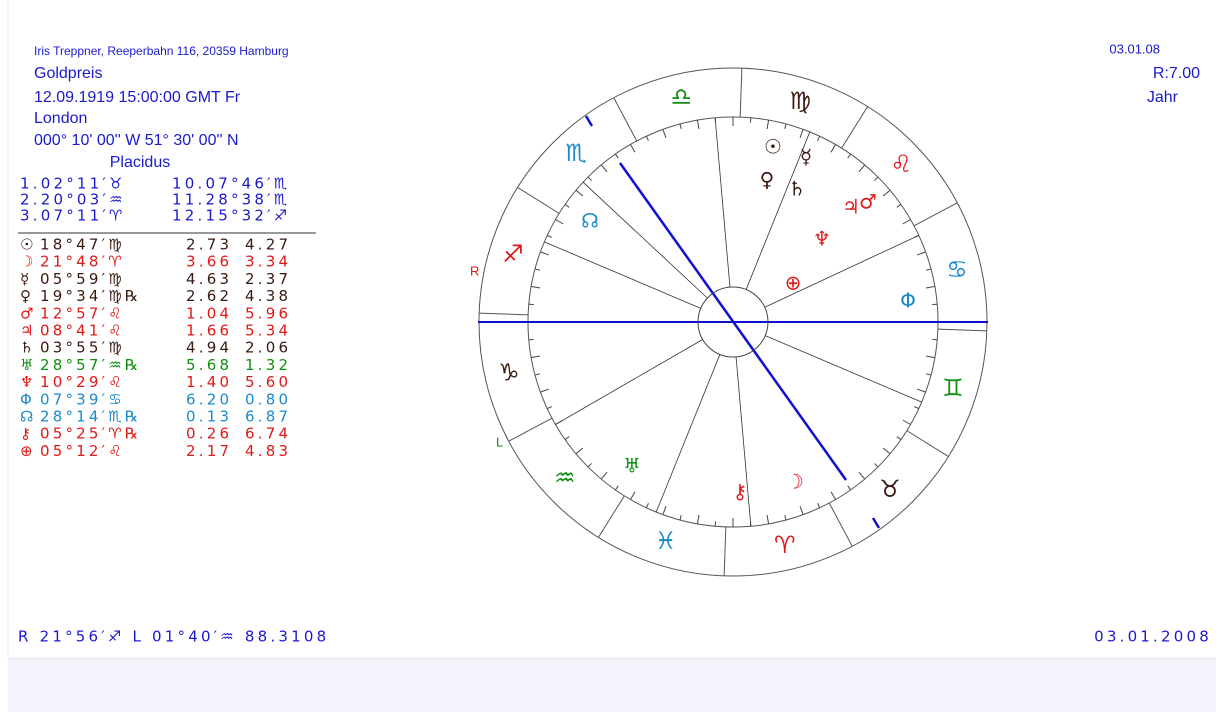 The width and height of the screenshot is (1224, 712). I want to click on planet-value: 4.27, so click(268, 245).